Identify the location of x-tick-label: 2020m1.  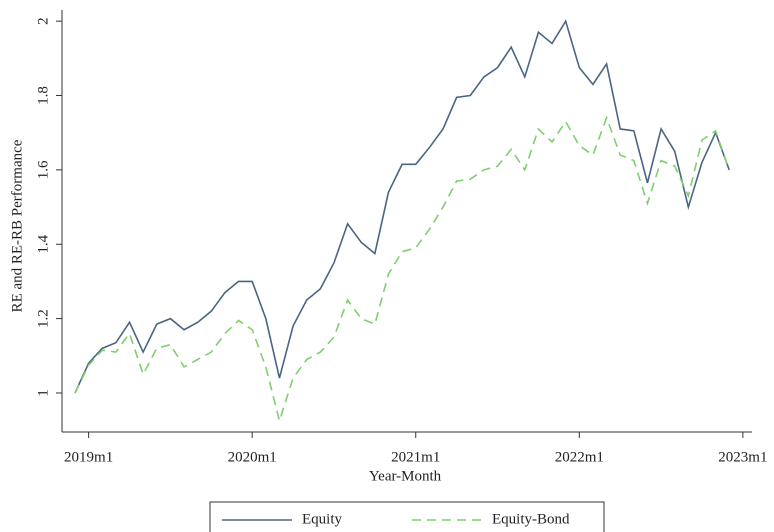
(252, 457).